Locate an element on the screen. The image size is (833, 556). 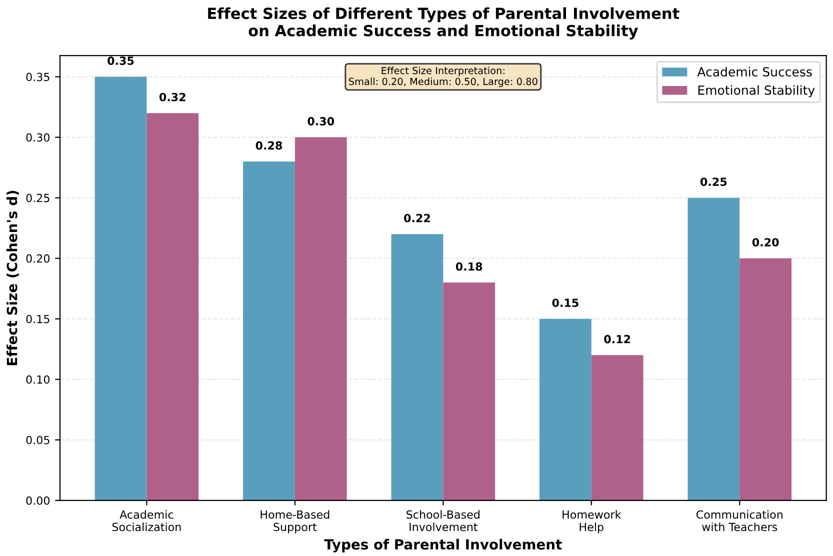
y-tick-label: 0.20 is located at coordinates (38, 258).